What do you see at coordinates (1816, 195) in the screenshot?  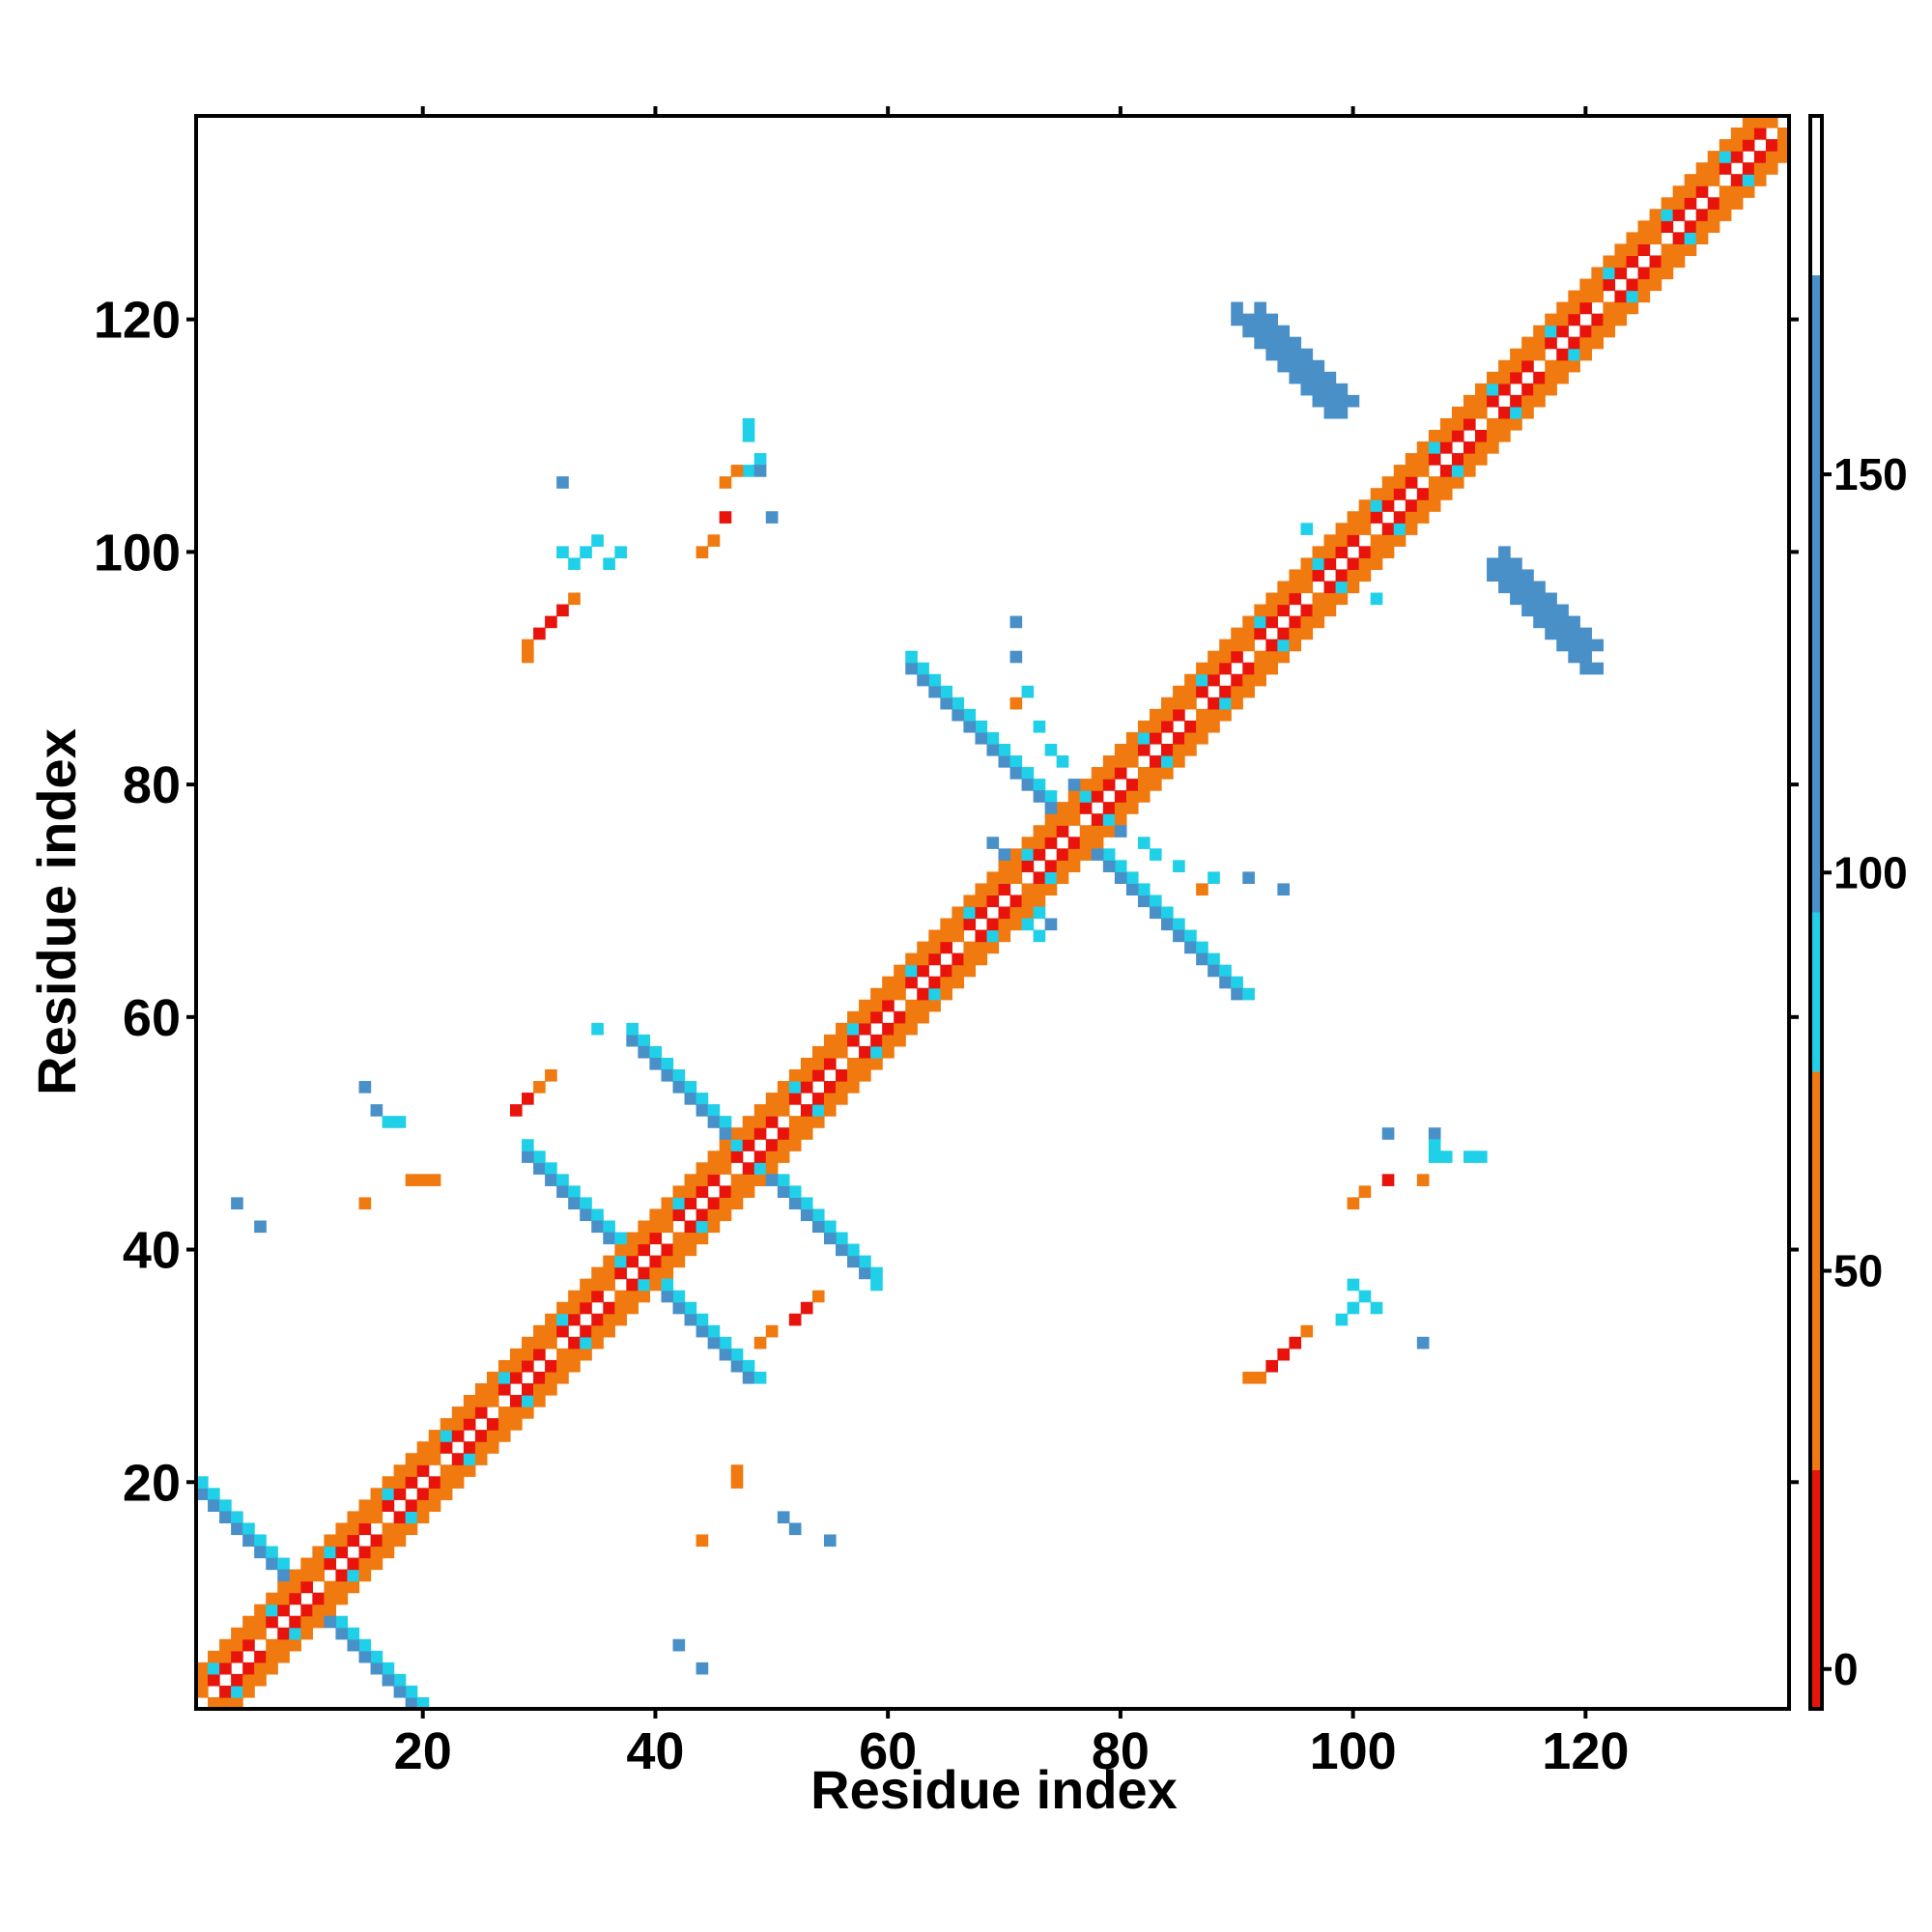 I see `colorbar-band` at bounding box center [1816, 195].